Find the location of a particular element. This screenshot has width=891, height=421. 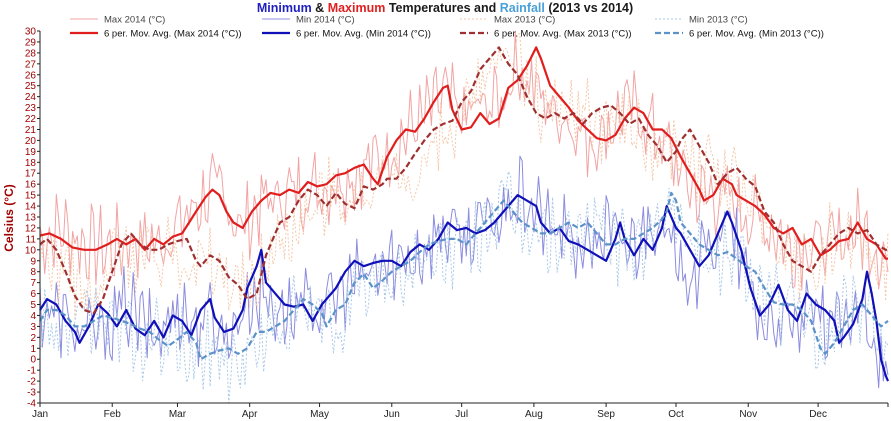

x-tick-label: Dec is located at coordinates (818, 414).